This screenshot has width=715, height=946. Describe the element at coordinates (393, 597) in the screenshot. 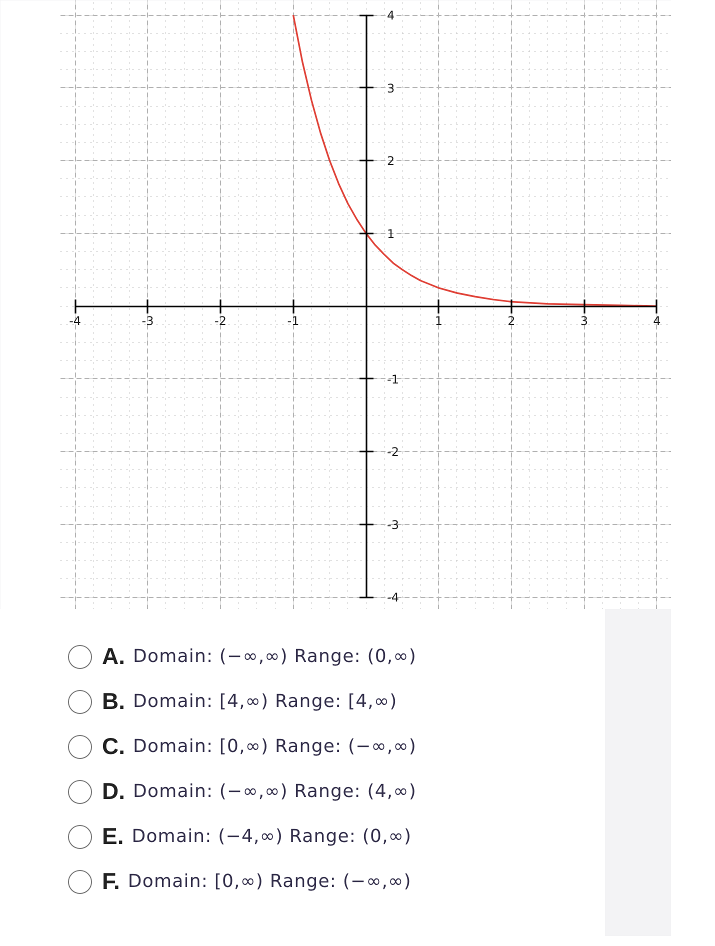

I see `y-tick-label: -4` at that location.